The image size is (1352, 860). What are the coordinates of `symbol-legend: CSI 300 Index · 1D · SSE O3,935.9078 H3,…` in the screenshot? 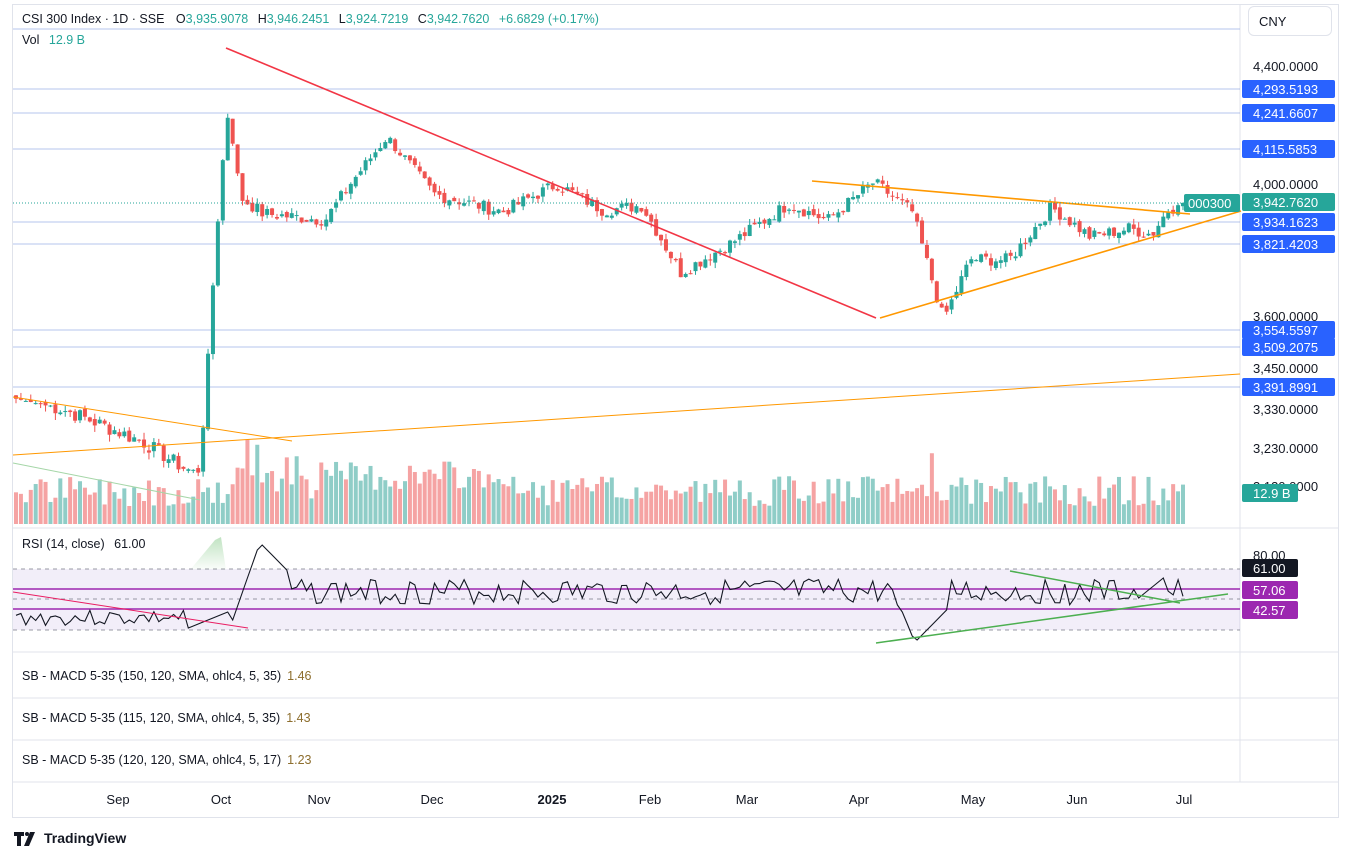 It's located at (310, 19).